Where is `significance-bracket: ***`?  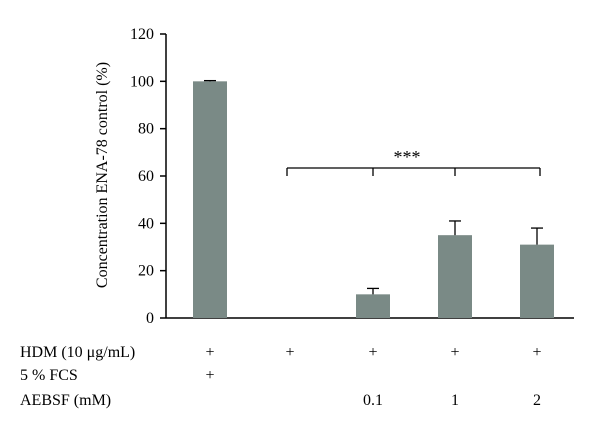 significance-bracket: *** is located at coordinates (413, 161).